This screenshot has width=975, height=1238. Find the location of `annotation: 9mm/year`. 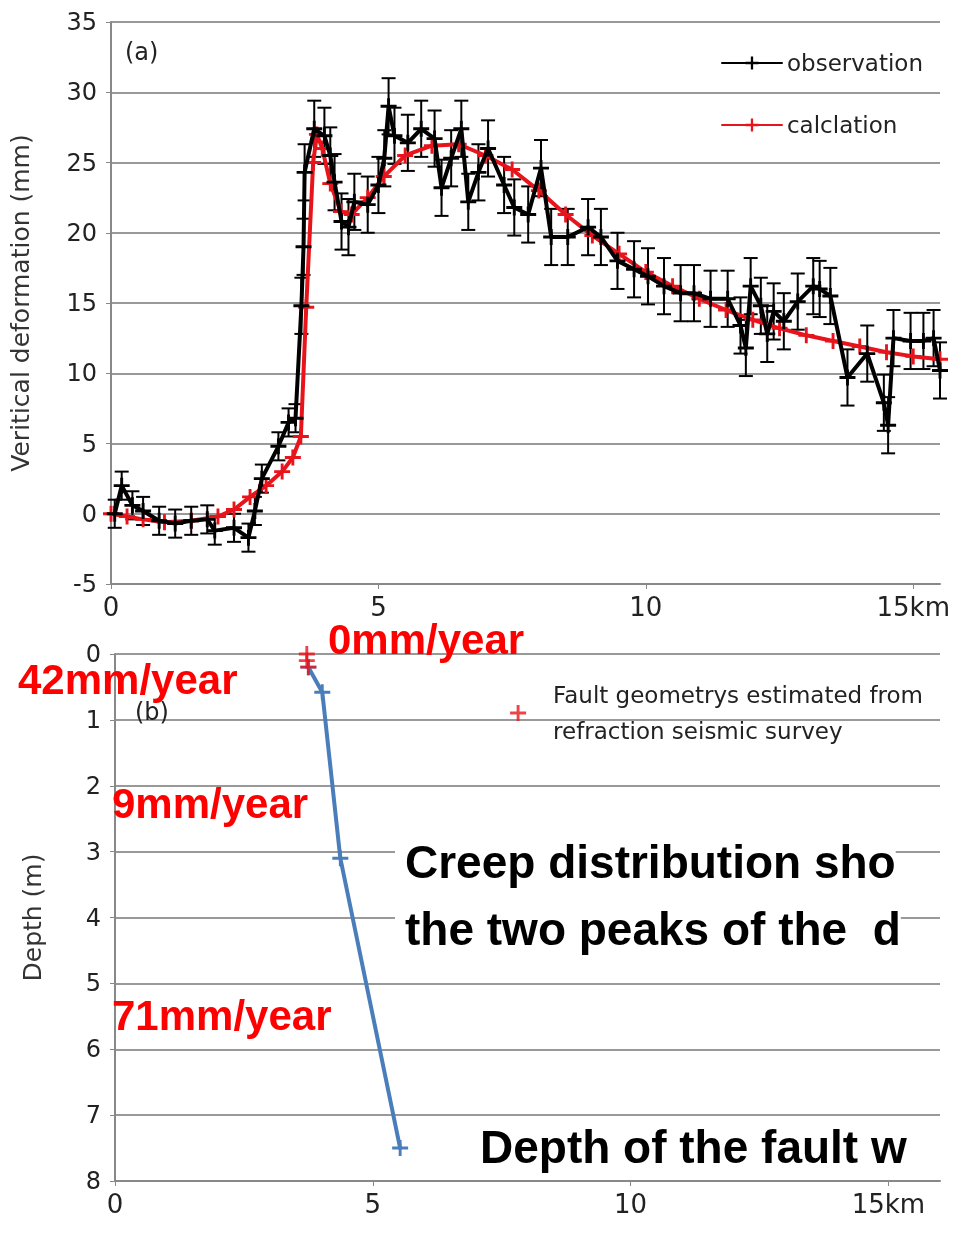

annotation: 9mm/year is located at coordinates (210, 803).